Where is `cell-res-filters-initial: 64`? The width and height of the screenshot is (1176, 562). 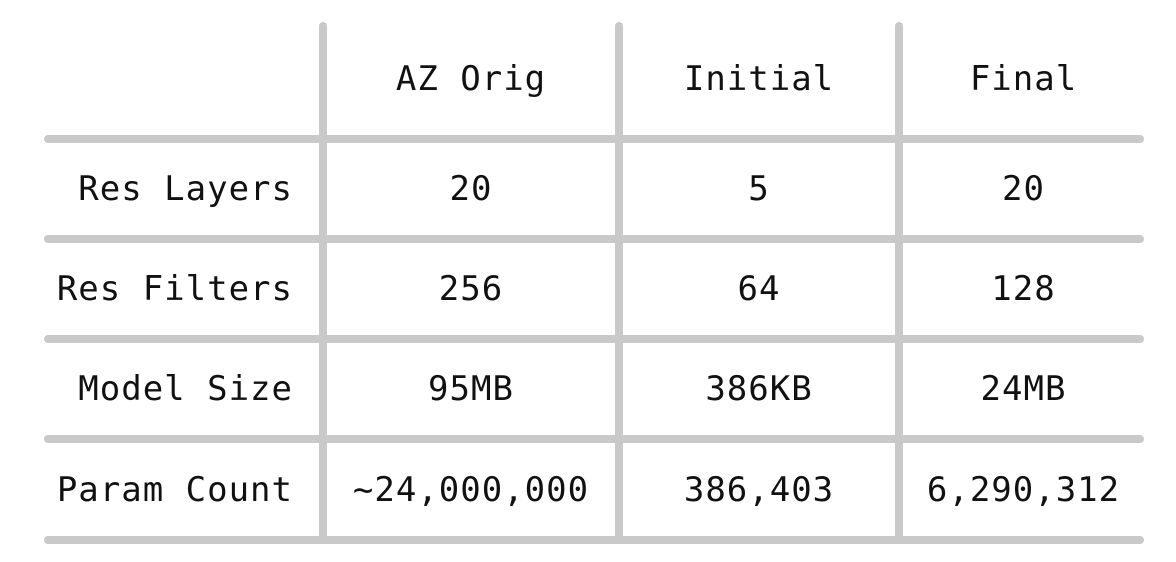
cell-res-filters-initial: 64 is located at coordinates (759, 289).